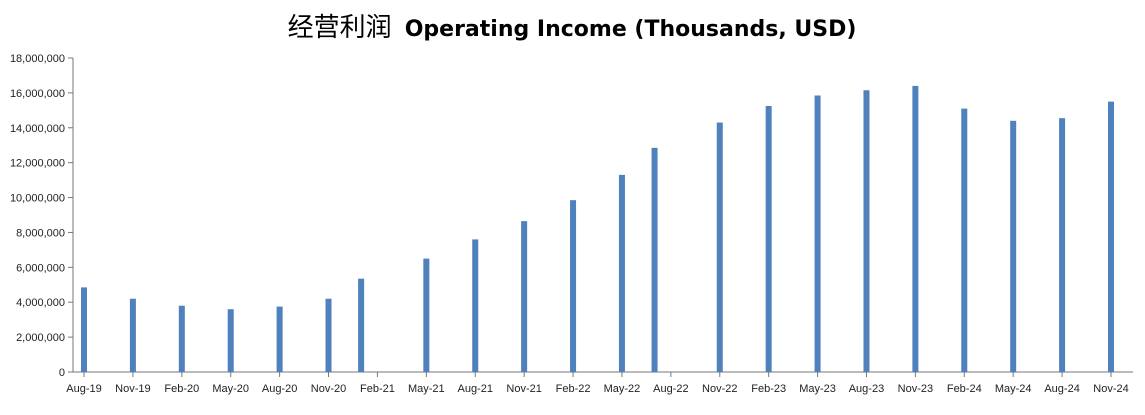 This screenshot has height=415, width=1145. What do you see at coordinates (37, 94) in the screenshot?
I see `y-tick-label: 16,000,000` at bounding box center [37, 94].